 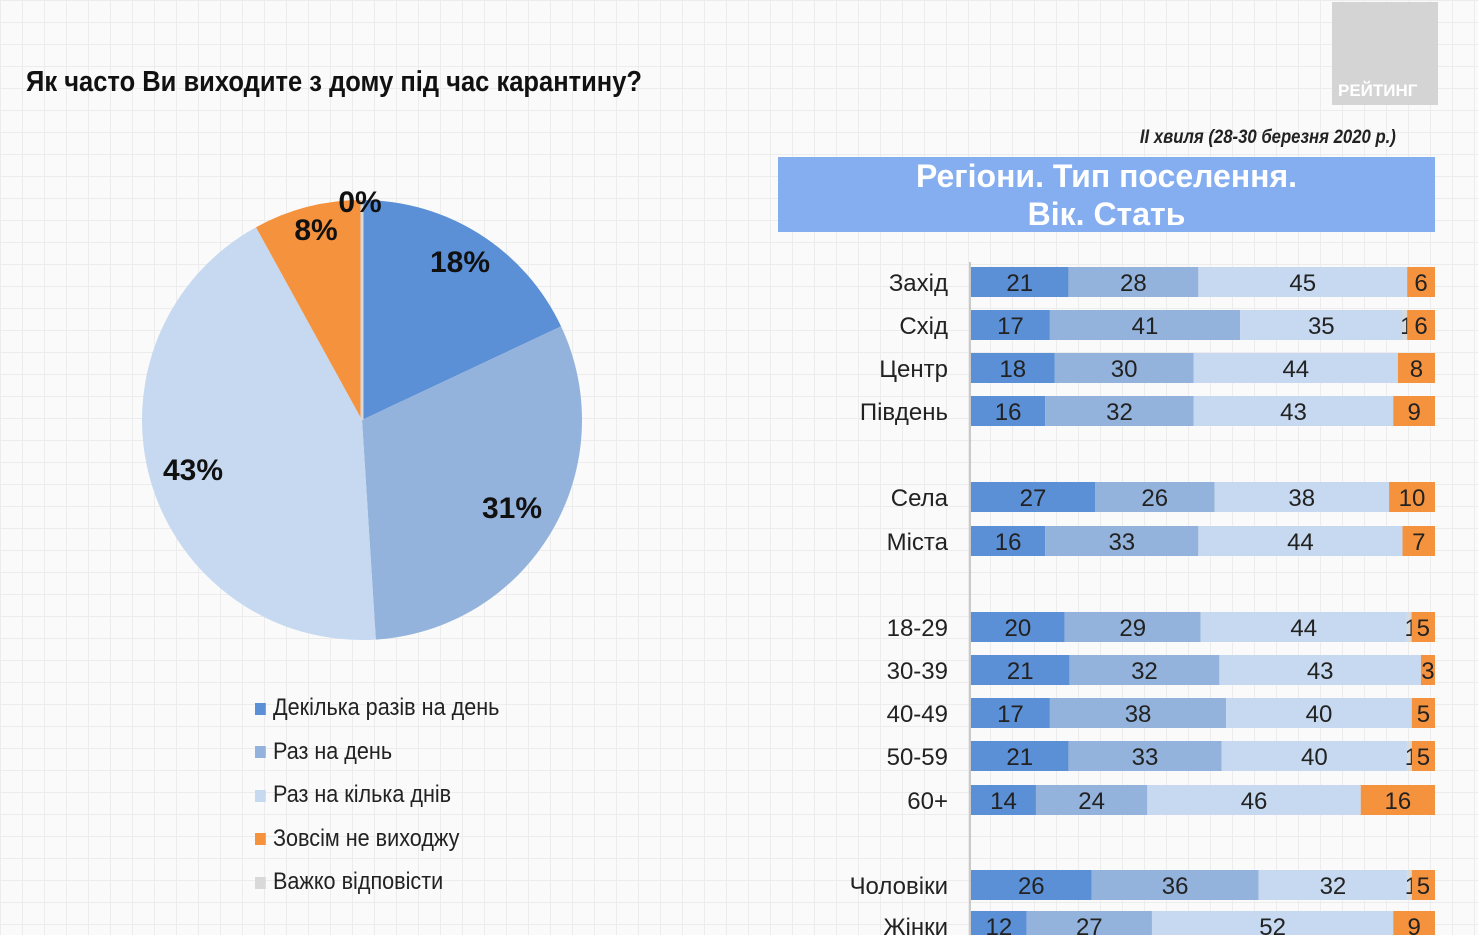 I want to click on bar-data-label: 17, so click(x=1010, y=326).